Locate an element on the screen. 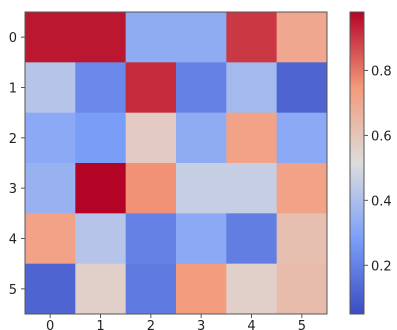 This screenshot has width=397, height=330. heatmap-cell-r5-c5 is located at coordinates (302, 289).